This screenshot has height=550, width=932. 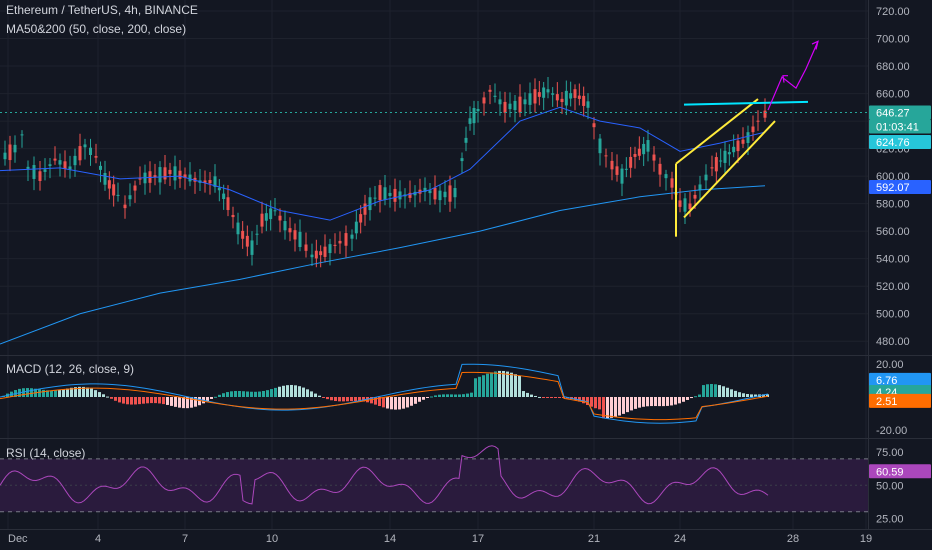 What do you see at coordinates (886, 402) in the screenshot?
I see `macd-tag: 2.51` at bounding box center [886, 402].